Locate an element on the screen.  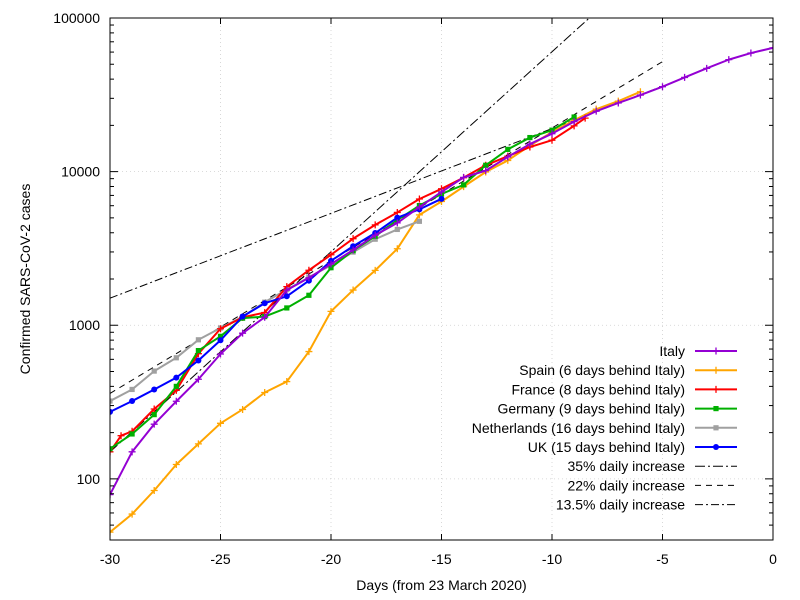
legend-entry: Italy is located at coordinates (698, 351).